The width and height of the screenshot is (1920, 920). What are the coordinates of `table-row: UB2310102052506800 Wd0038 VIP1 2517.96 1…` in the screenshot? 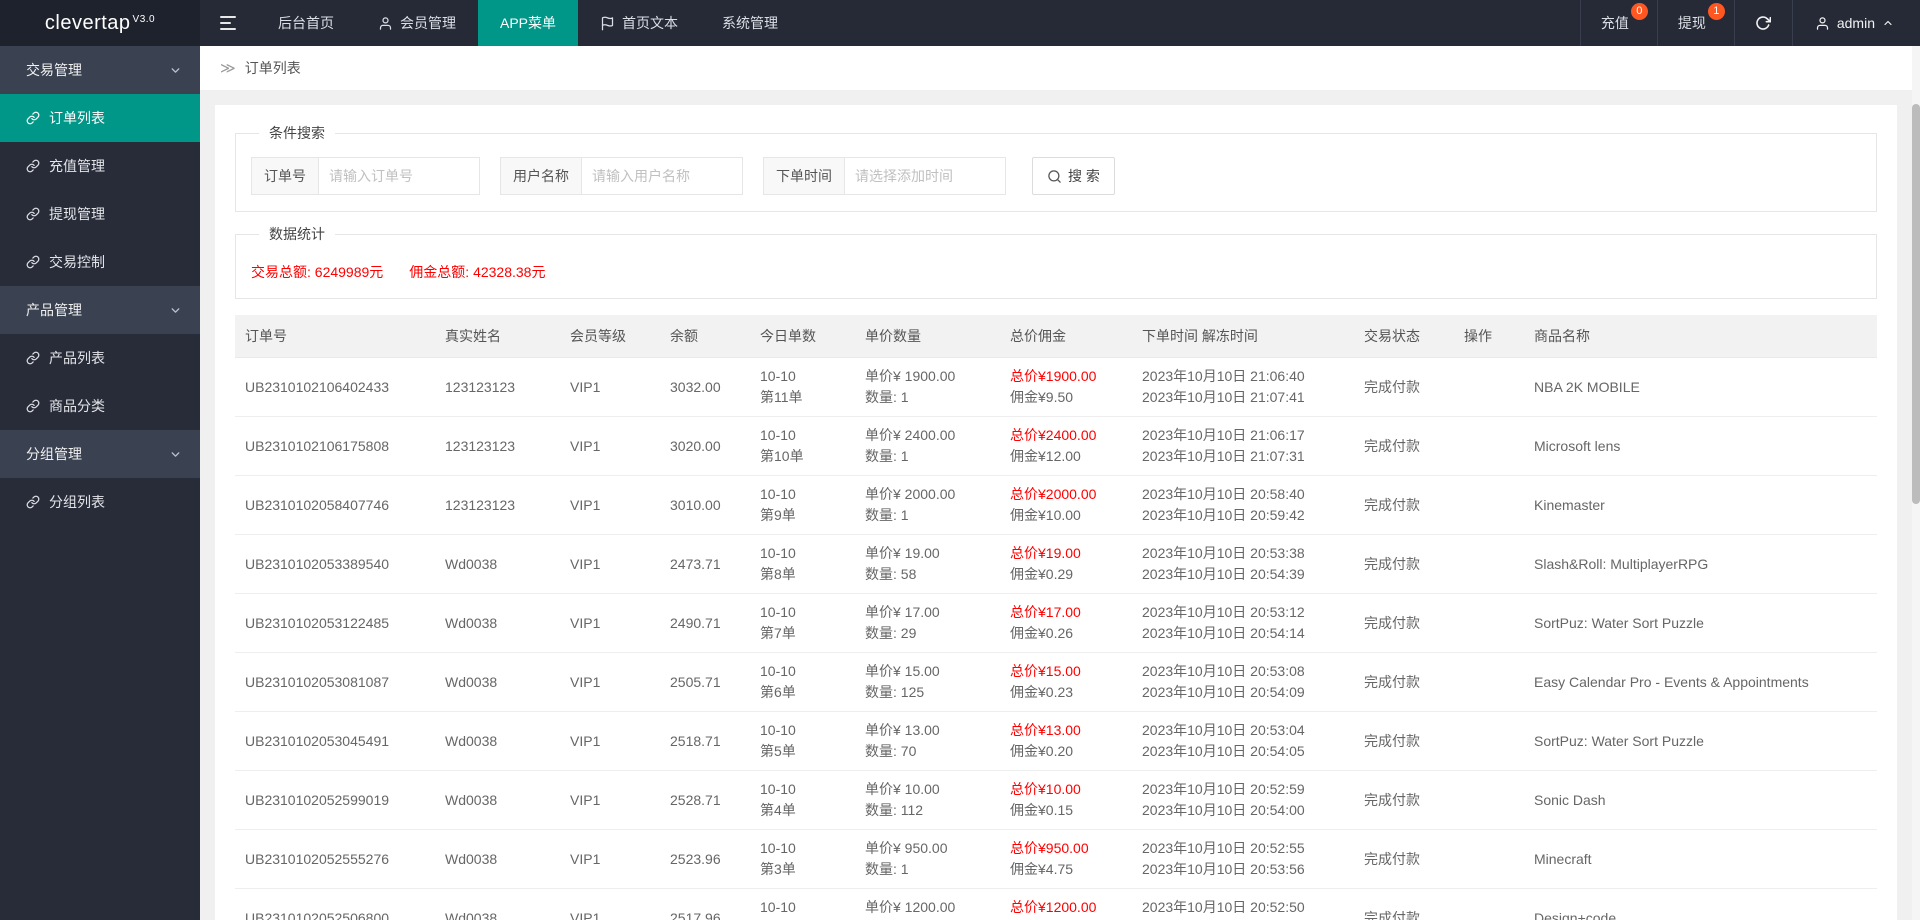 It's located at (1056, 904).